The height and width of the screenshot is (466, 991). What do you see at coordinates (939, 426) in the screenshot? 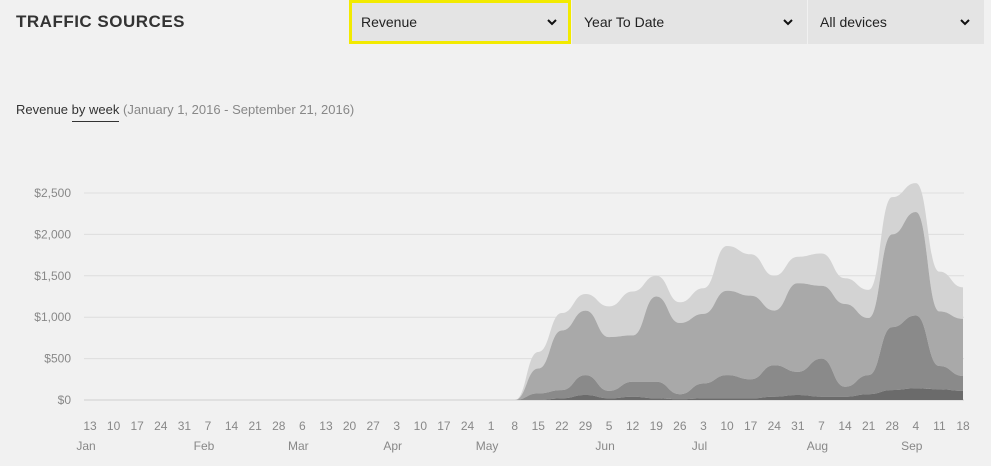
I see `x-tick-label: 11` at bounding box center [939, 426].